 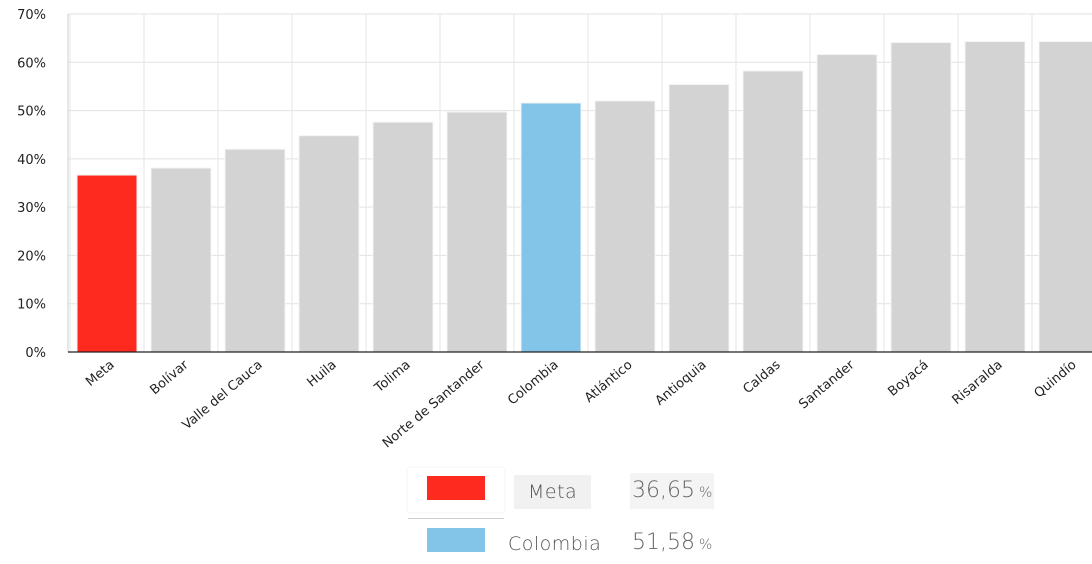 What do you see at coordinates (31, 160) in the screenshot?
I see `y-tick-label: 40%` at bounding box center [31, 160].